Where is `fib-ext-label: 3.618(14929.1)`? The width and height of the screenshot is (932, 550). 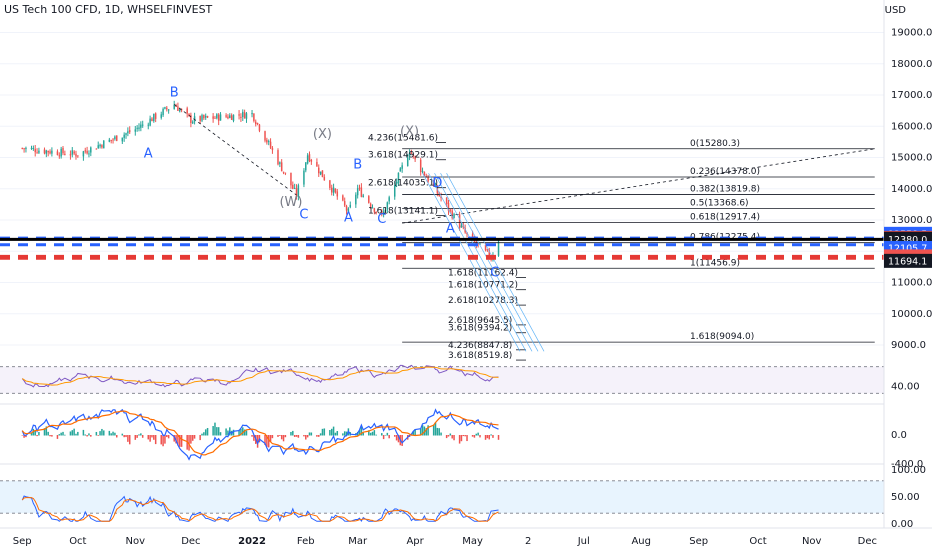 fib-ext-label: 3.618(14929.1) is located at coordinates (403, 156).